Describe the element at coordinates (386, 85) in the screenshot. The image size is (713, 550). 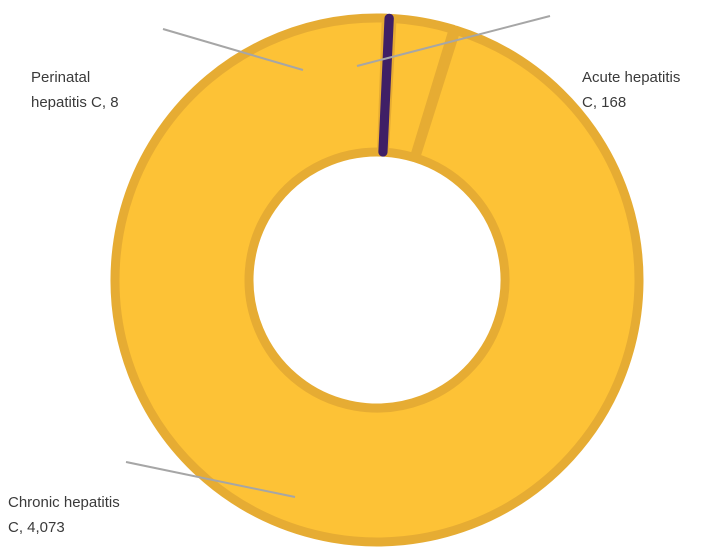
I see `slice-perinatal-hepatitis-c` at that location.